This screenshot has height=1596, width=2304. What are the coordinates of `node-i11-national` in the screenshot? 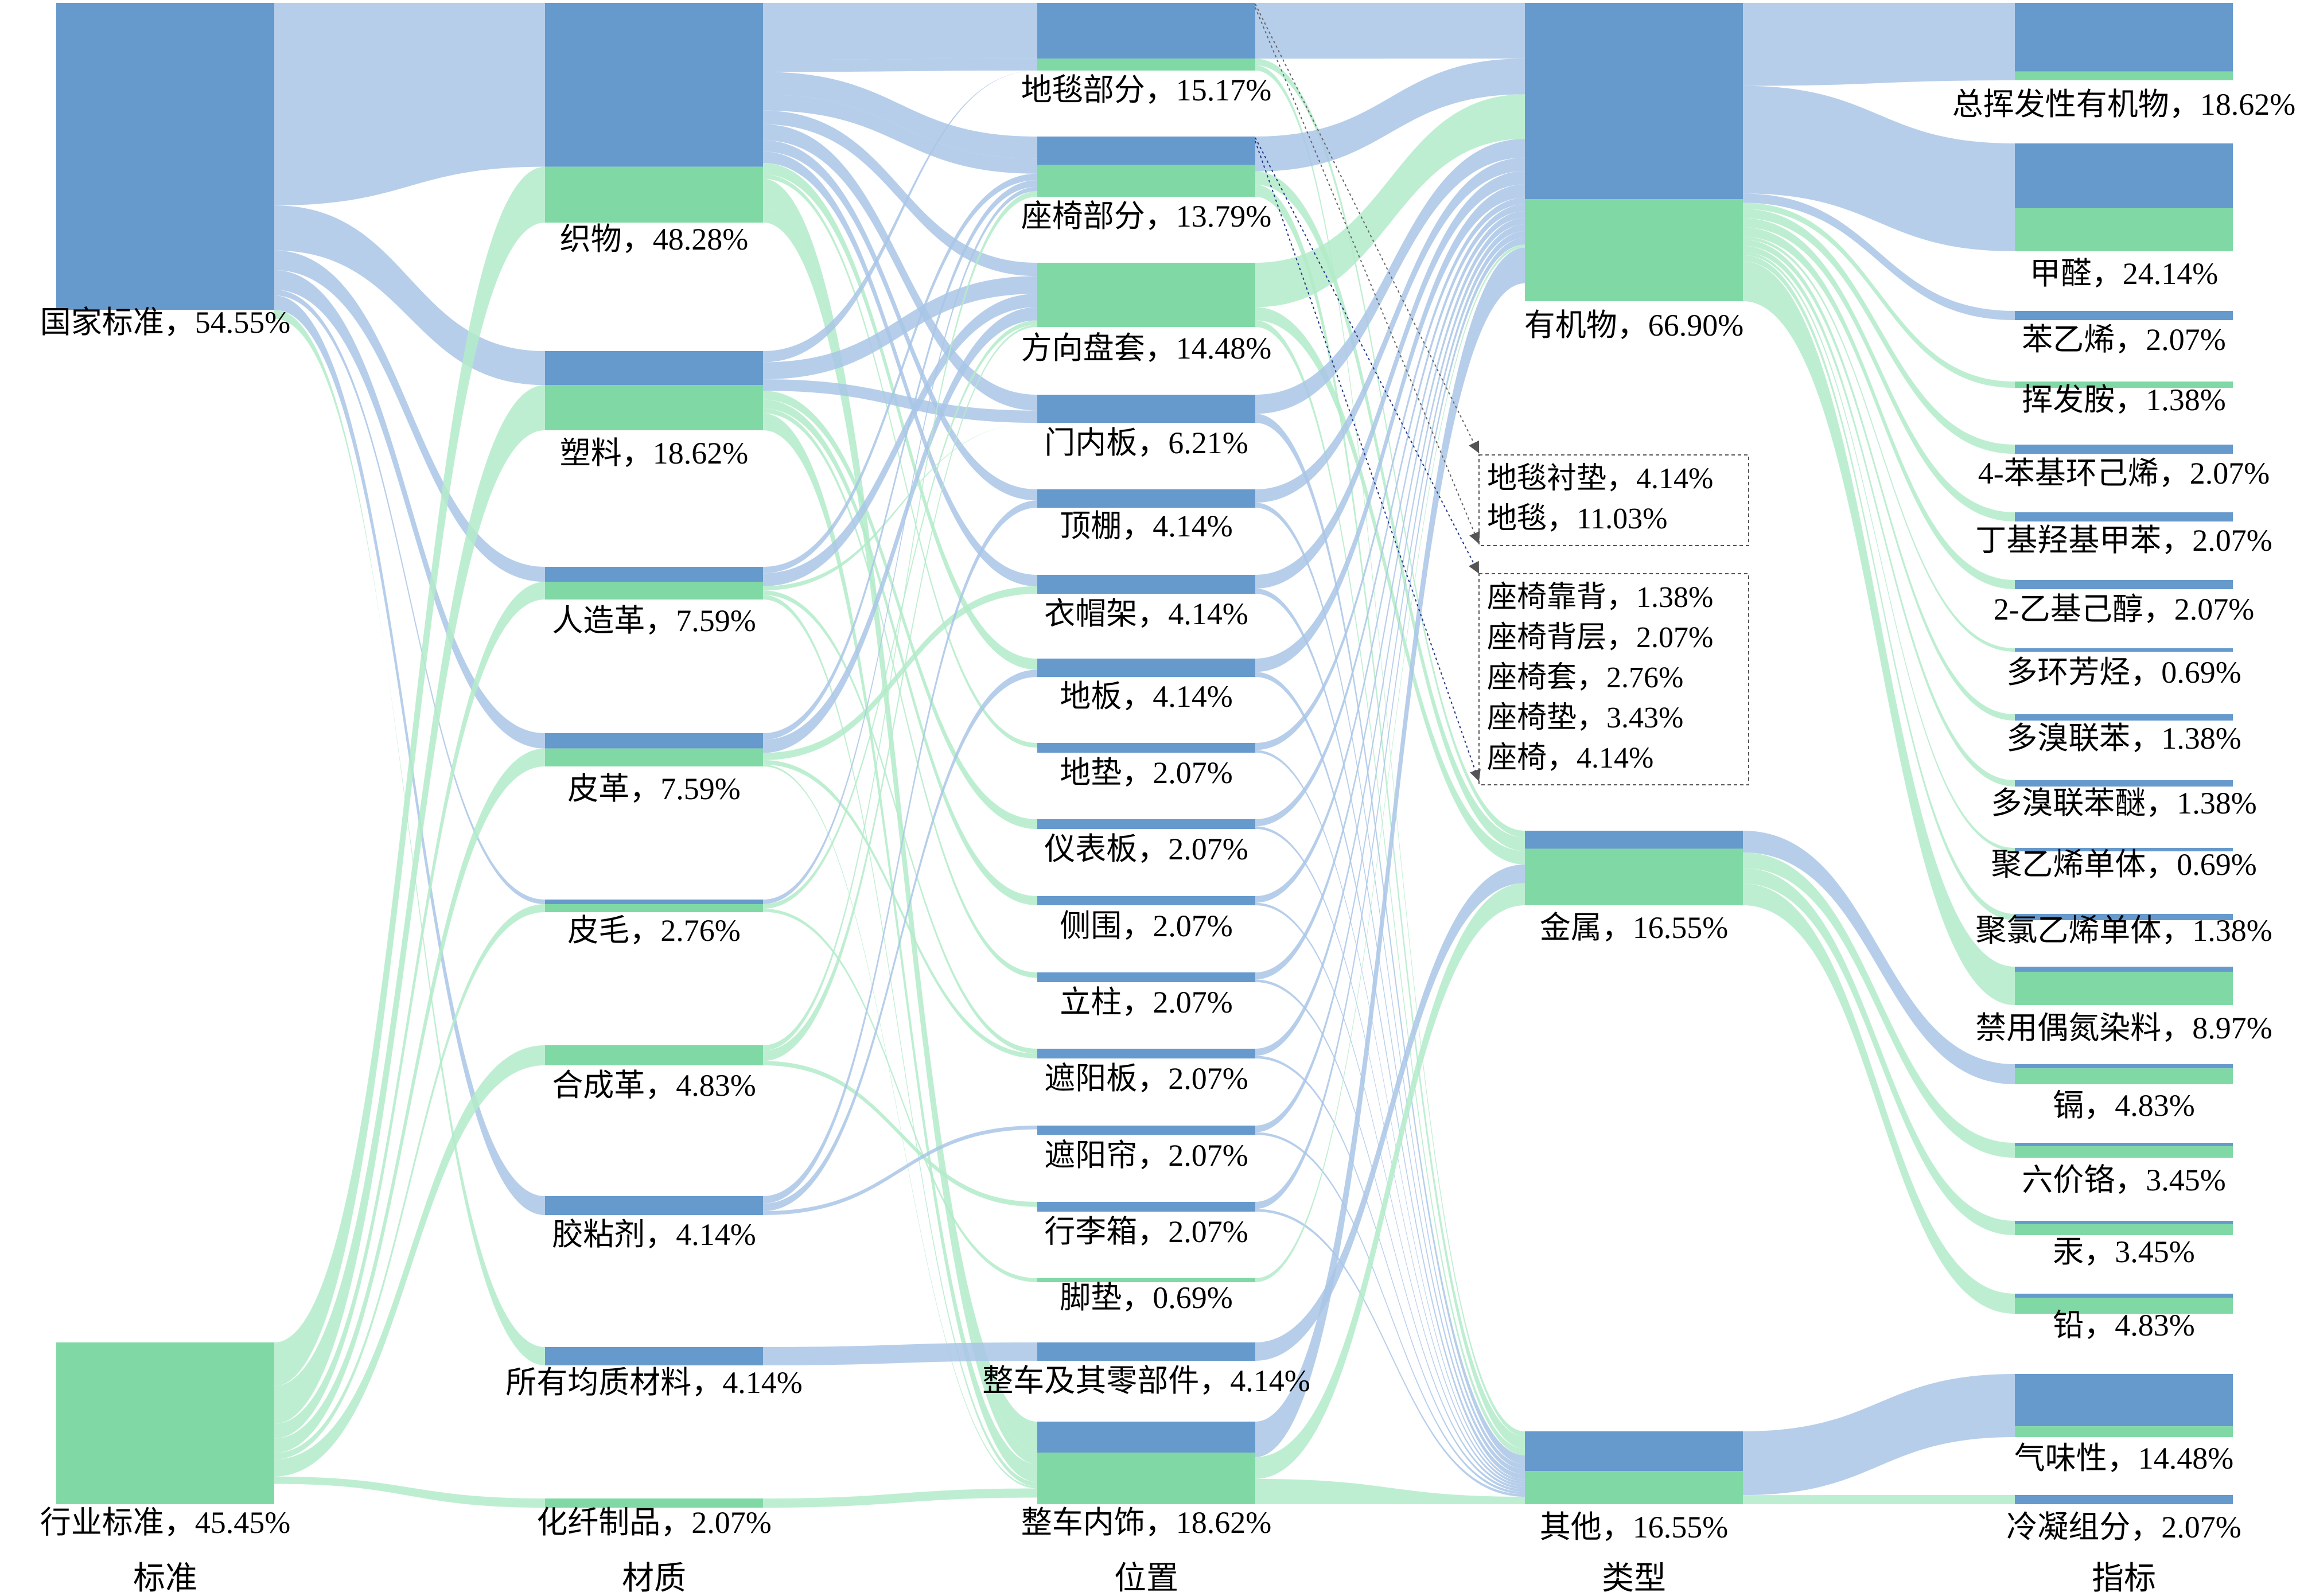 It's located at (2124, 917).